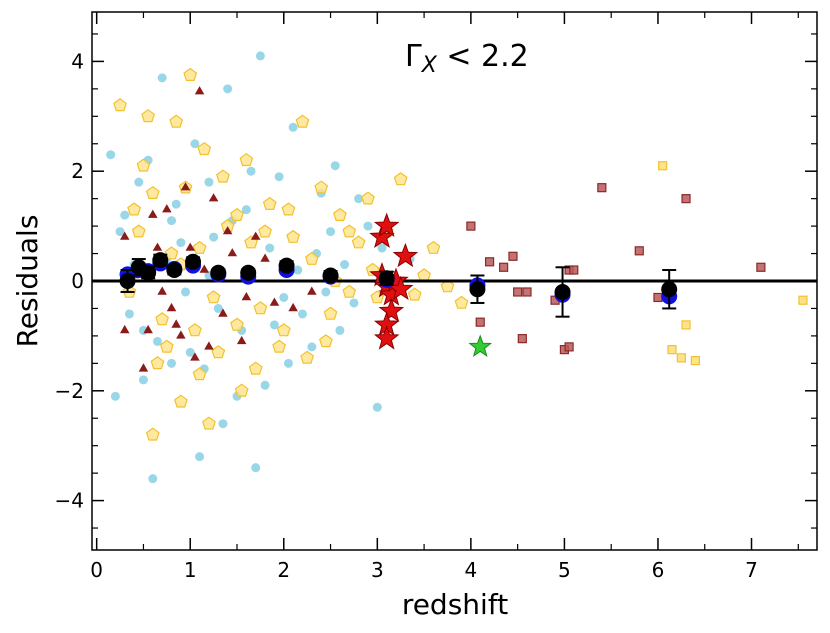 This screenshot has width=830, height=633. Describe the element at coordinates (413, 56) in the screenshot. I see `annotation-gamma: Γ` at that location.